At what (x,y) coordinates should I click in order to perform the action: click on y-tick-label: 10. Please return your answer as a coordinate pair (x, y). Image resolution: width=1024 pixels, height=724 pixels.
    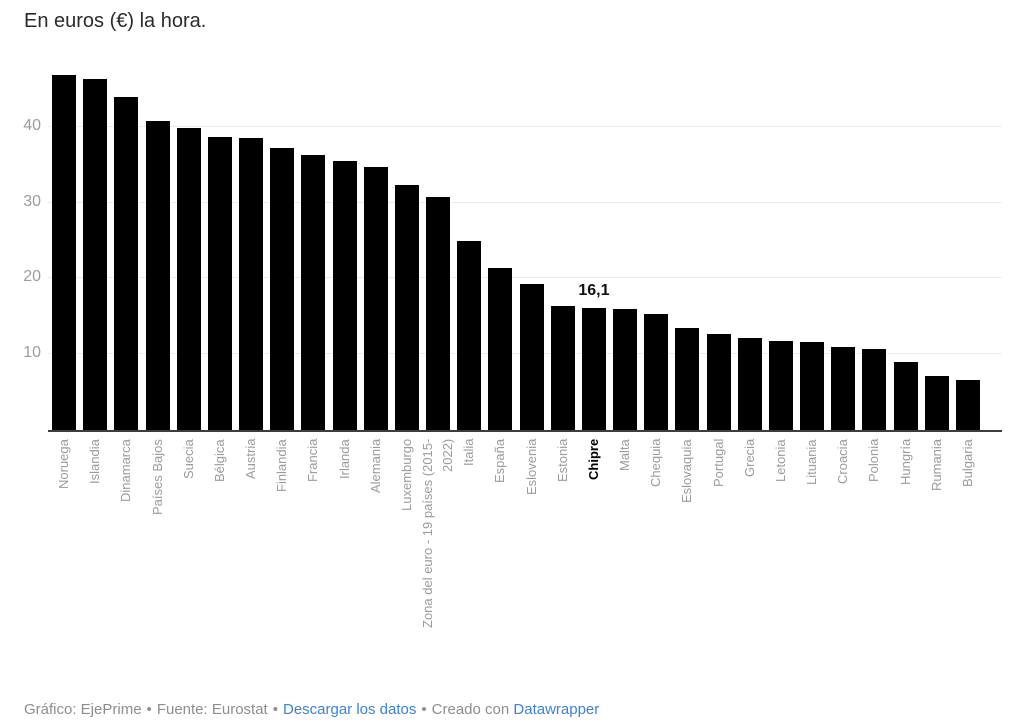
    Looking at the image, I should click on (32, 353).